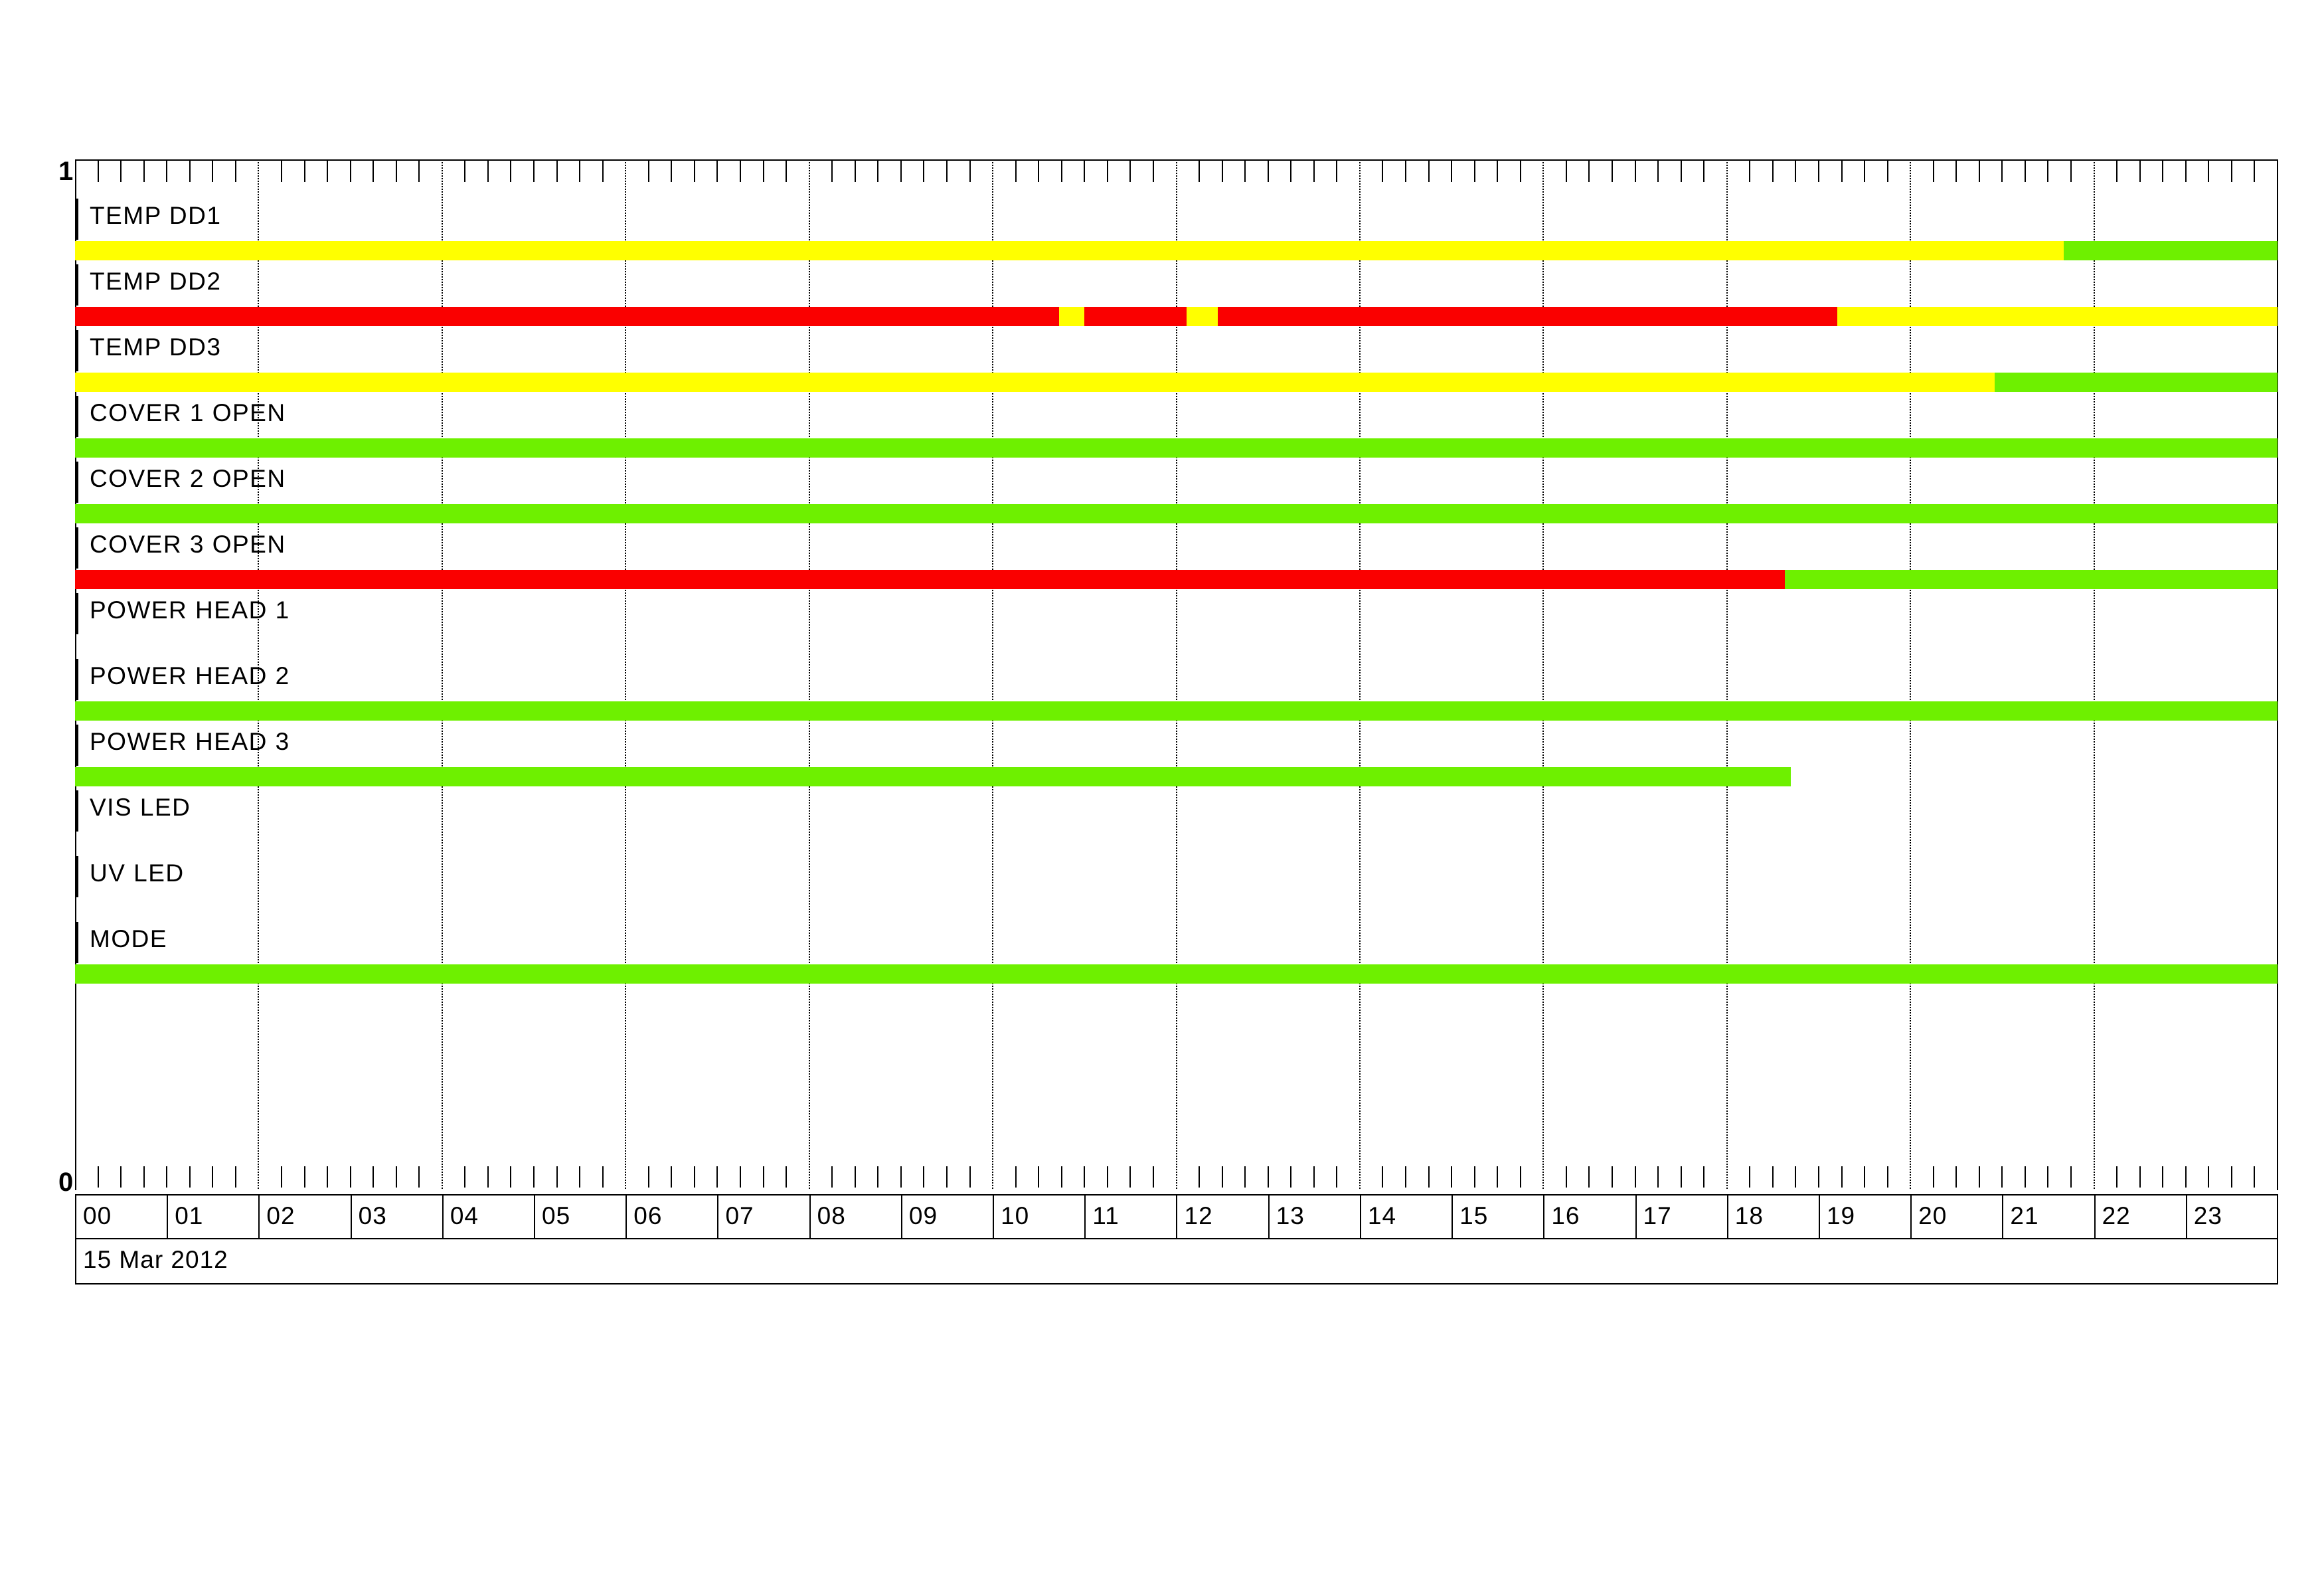  I want to click on status-segment-red, so click(1527, 316).